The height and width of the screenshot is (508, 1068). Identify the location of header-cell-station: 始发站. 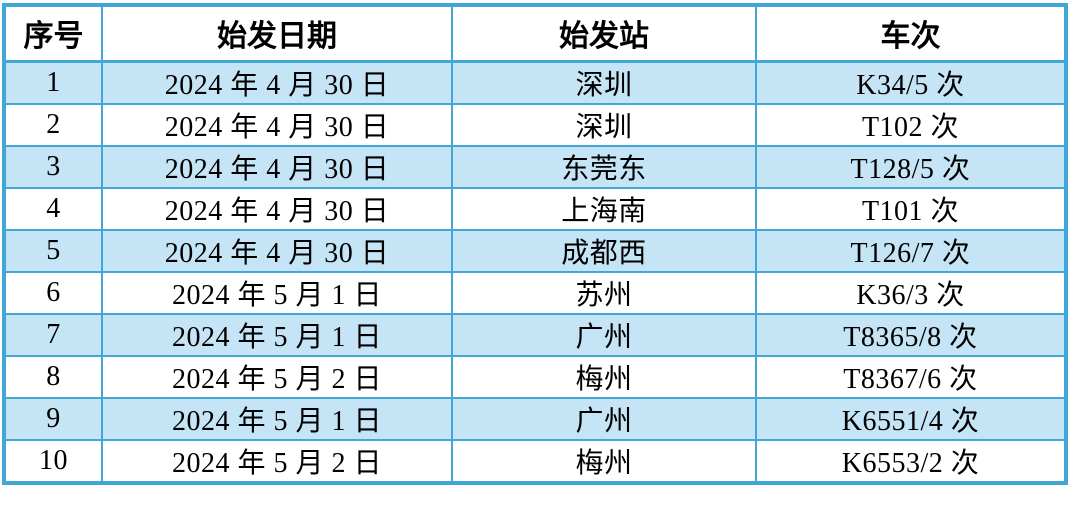
(604, 33).